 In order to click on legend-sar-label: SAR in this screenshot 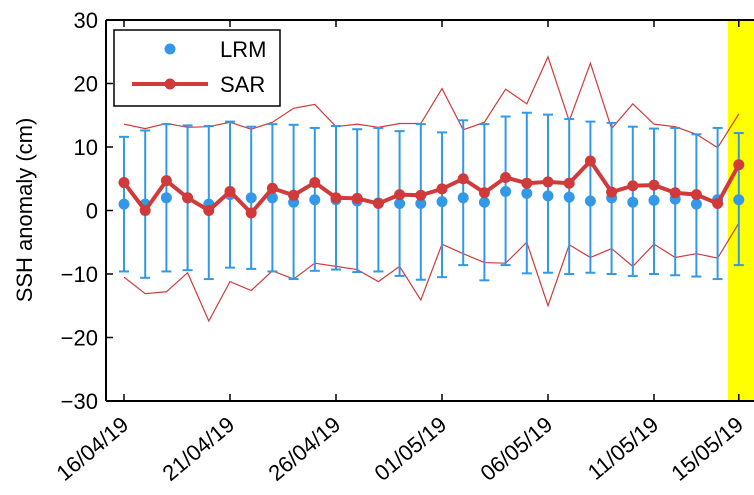, I will do `click(242, 84)`.